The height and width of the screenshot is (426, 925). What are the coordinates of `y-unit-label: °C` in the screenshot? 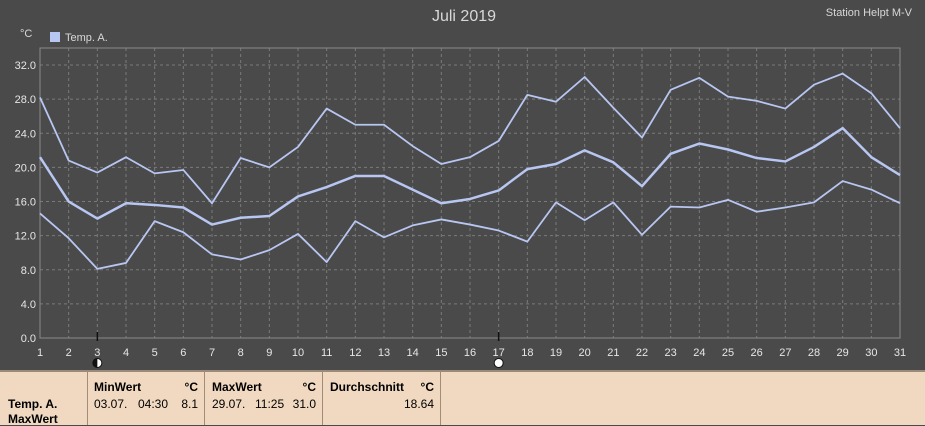 It's located at (26, 34).